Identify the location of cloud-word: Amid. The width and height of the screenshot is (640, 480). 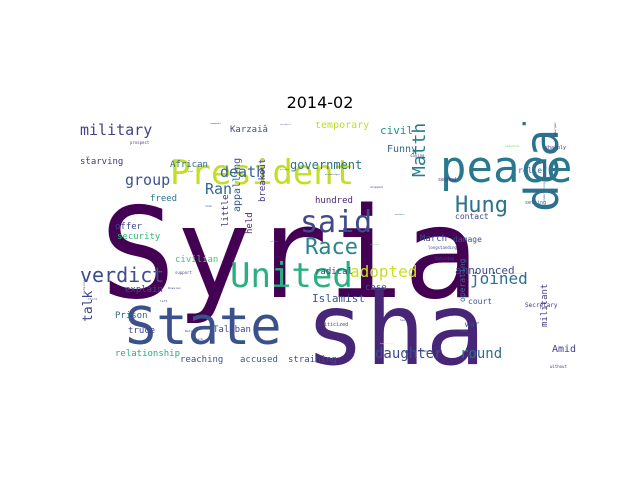
(564, 349).